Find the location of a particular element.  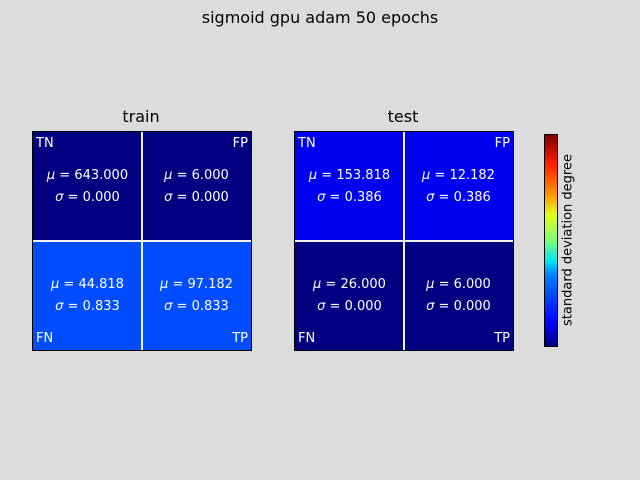

cell-stats: μ = 12.182 σ = 0.386 is located at coordinates (458, 187).